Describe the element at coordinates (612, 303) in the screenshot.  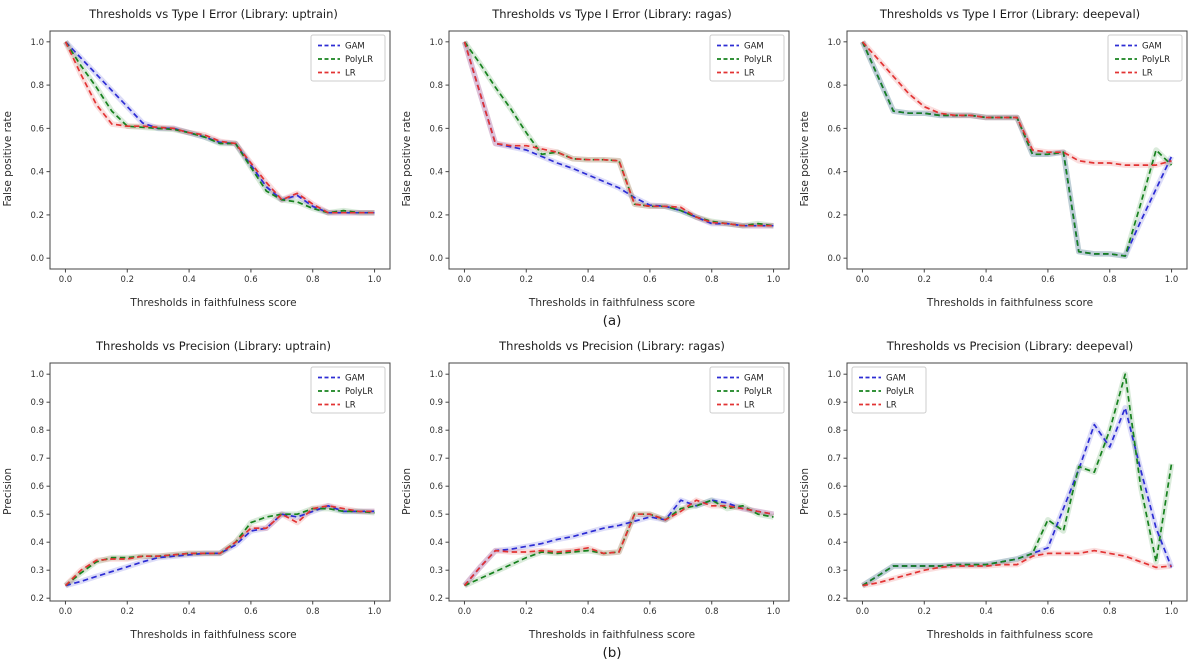
I see `x-axis-label: Thresholds in faithfulness score` at that location.